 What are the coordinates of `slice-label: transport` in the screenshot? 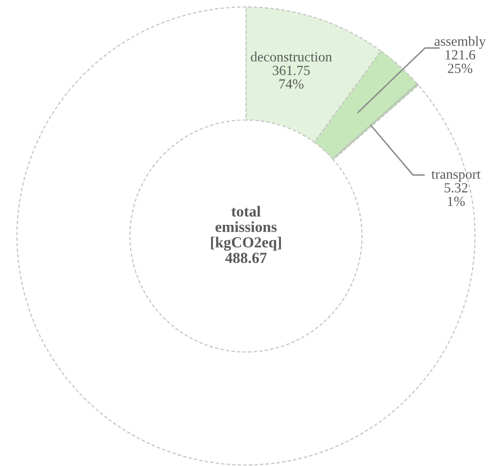 It's located at (456, 176).